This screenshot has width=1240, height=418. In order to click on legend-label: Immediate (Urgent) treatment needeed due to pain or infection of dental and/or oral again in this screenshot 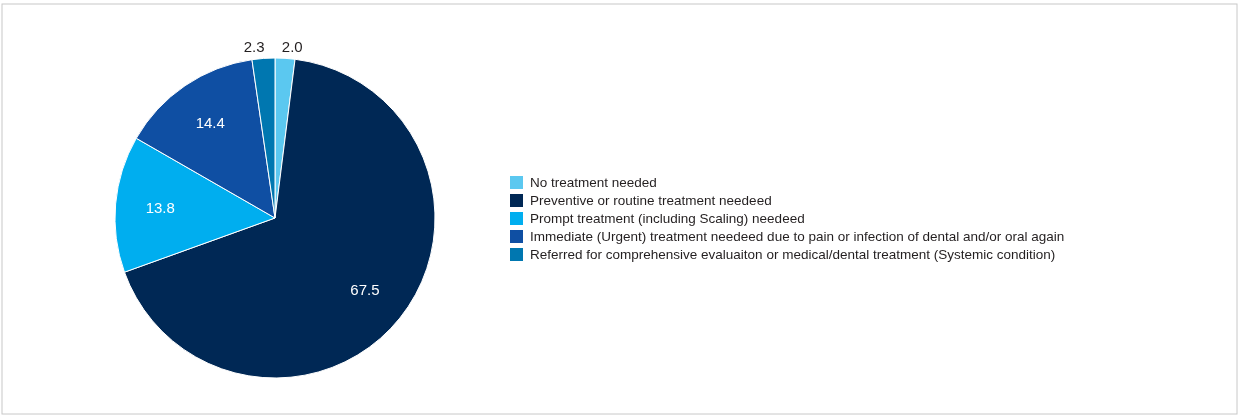, I will do `click(797, 236)`.